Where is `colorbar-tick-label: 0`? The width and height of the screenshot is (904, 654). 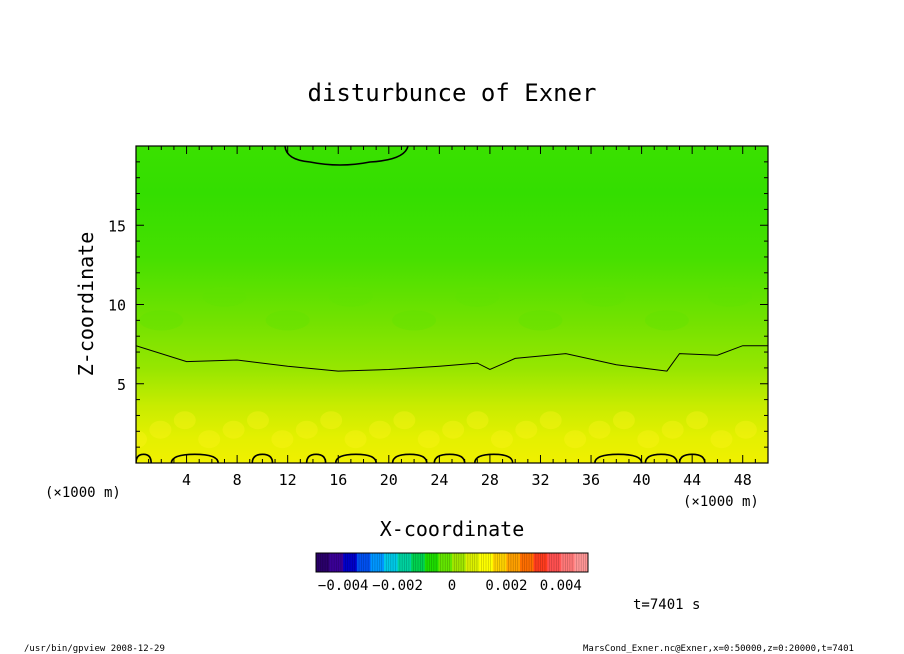 colorbar-tick-label: 0 is located at coordinates (452, 586).